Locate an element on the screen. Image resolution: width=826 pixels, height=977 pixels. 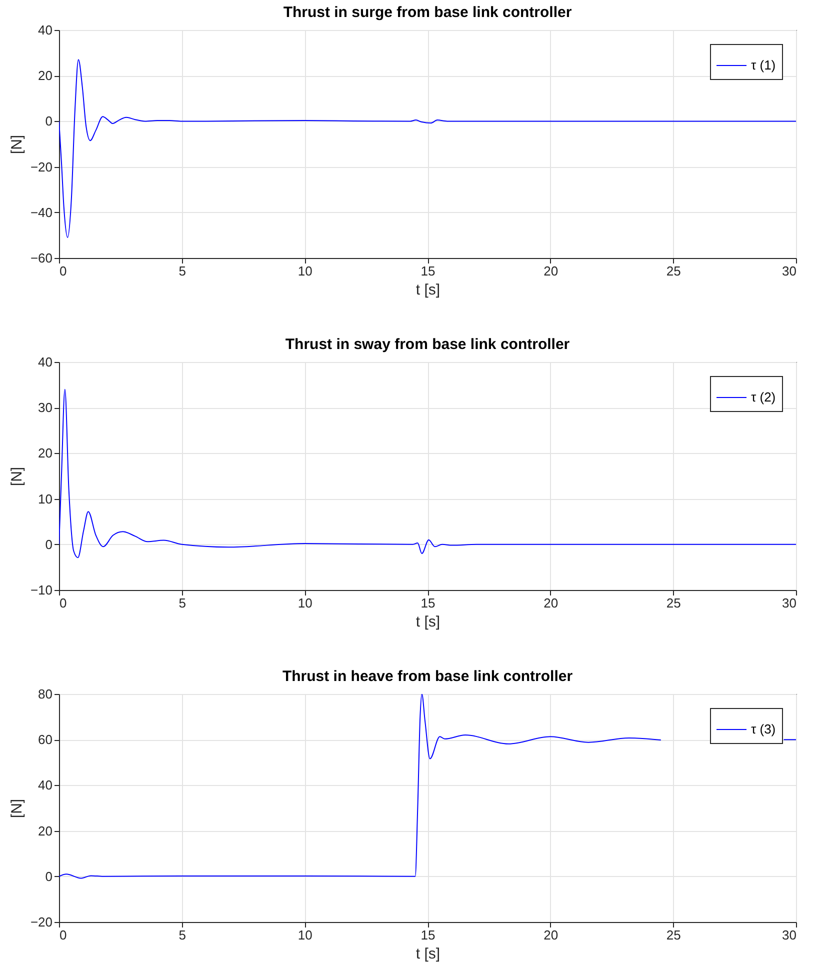
chart-title: Thrust in surge from base link controller is located at coordinates (427, 12).